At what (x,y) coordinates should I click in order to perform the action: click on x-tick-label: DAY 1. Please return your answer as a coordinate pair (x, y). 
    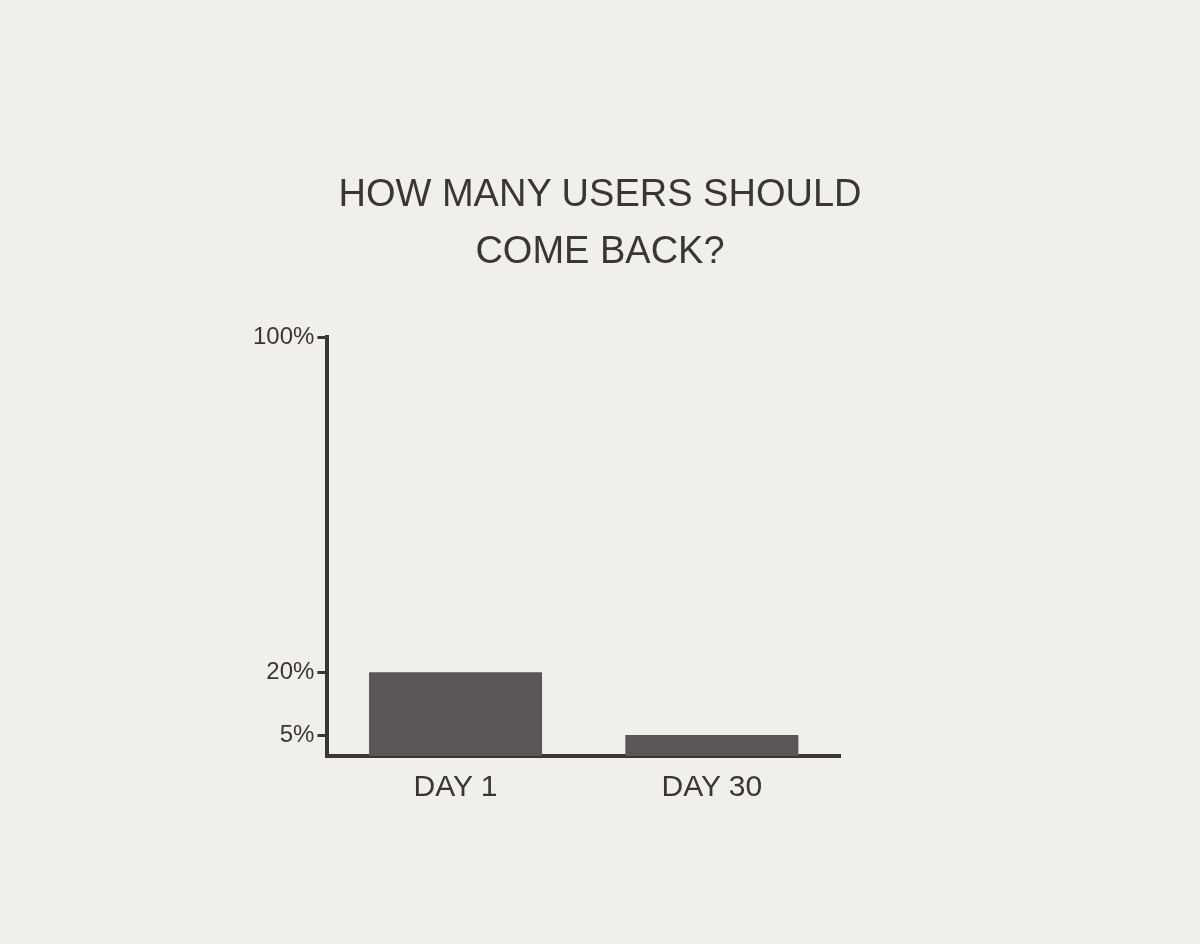
    Looking at the image, I should click on (455, 786).